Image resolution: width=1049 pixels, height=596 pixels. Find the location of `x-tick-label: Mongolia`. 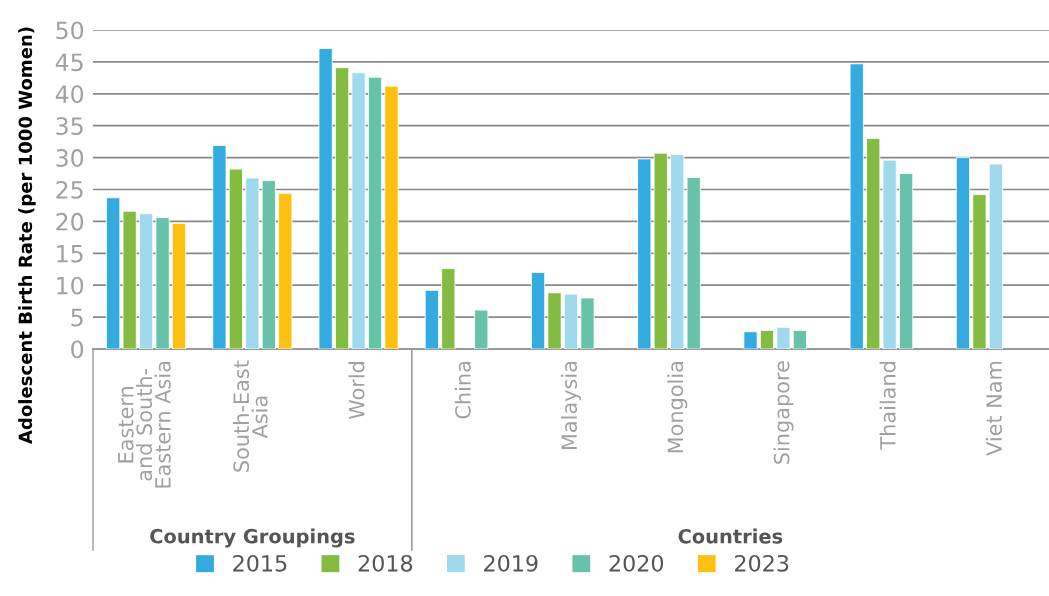

x-tick-label: Mongolia is located at coordinates (677, 407).